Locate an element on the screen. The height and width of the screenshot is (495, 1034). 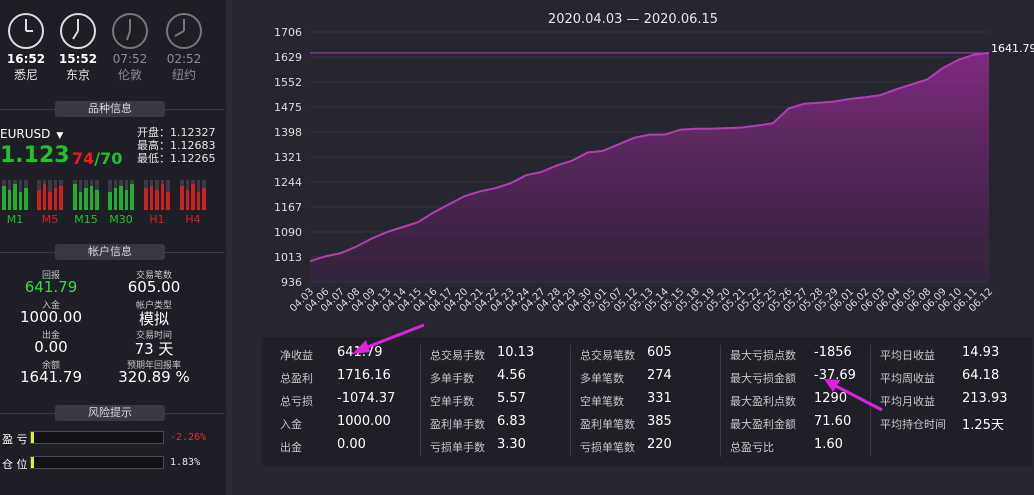
y-tick-label: 1475 is located at coordinates (288, 107).